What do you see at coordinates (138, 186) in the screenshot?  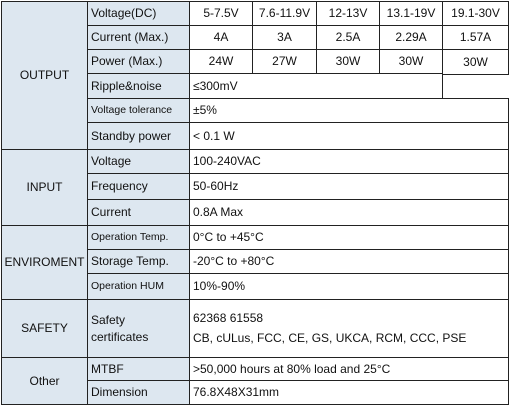 I see `param-frequency: Frequency` at bounding box center [138, 186].